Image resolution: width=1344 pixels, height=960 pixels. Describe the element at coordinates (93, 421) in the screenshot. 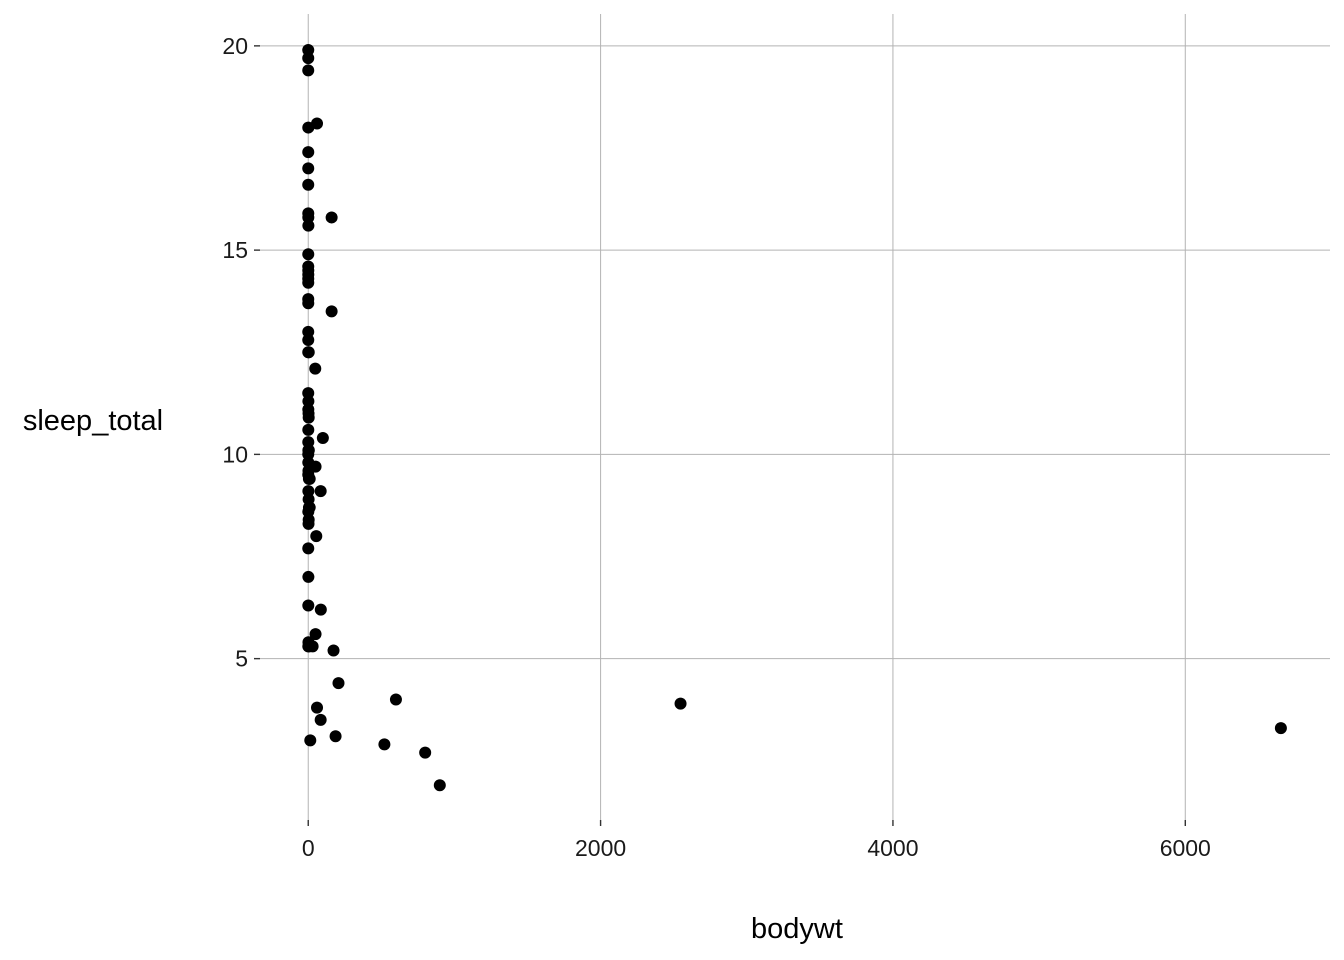

I see `y-axis-title: sleep_total` at that location.